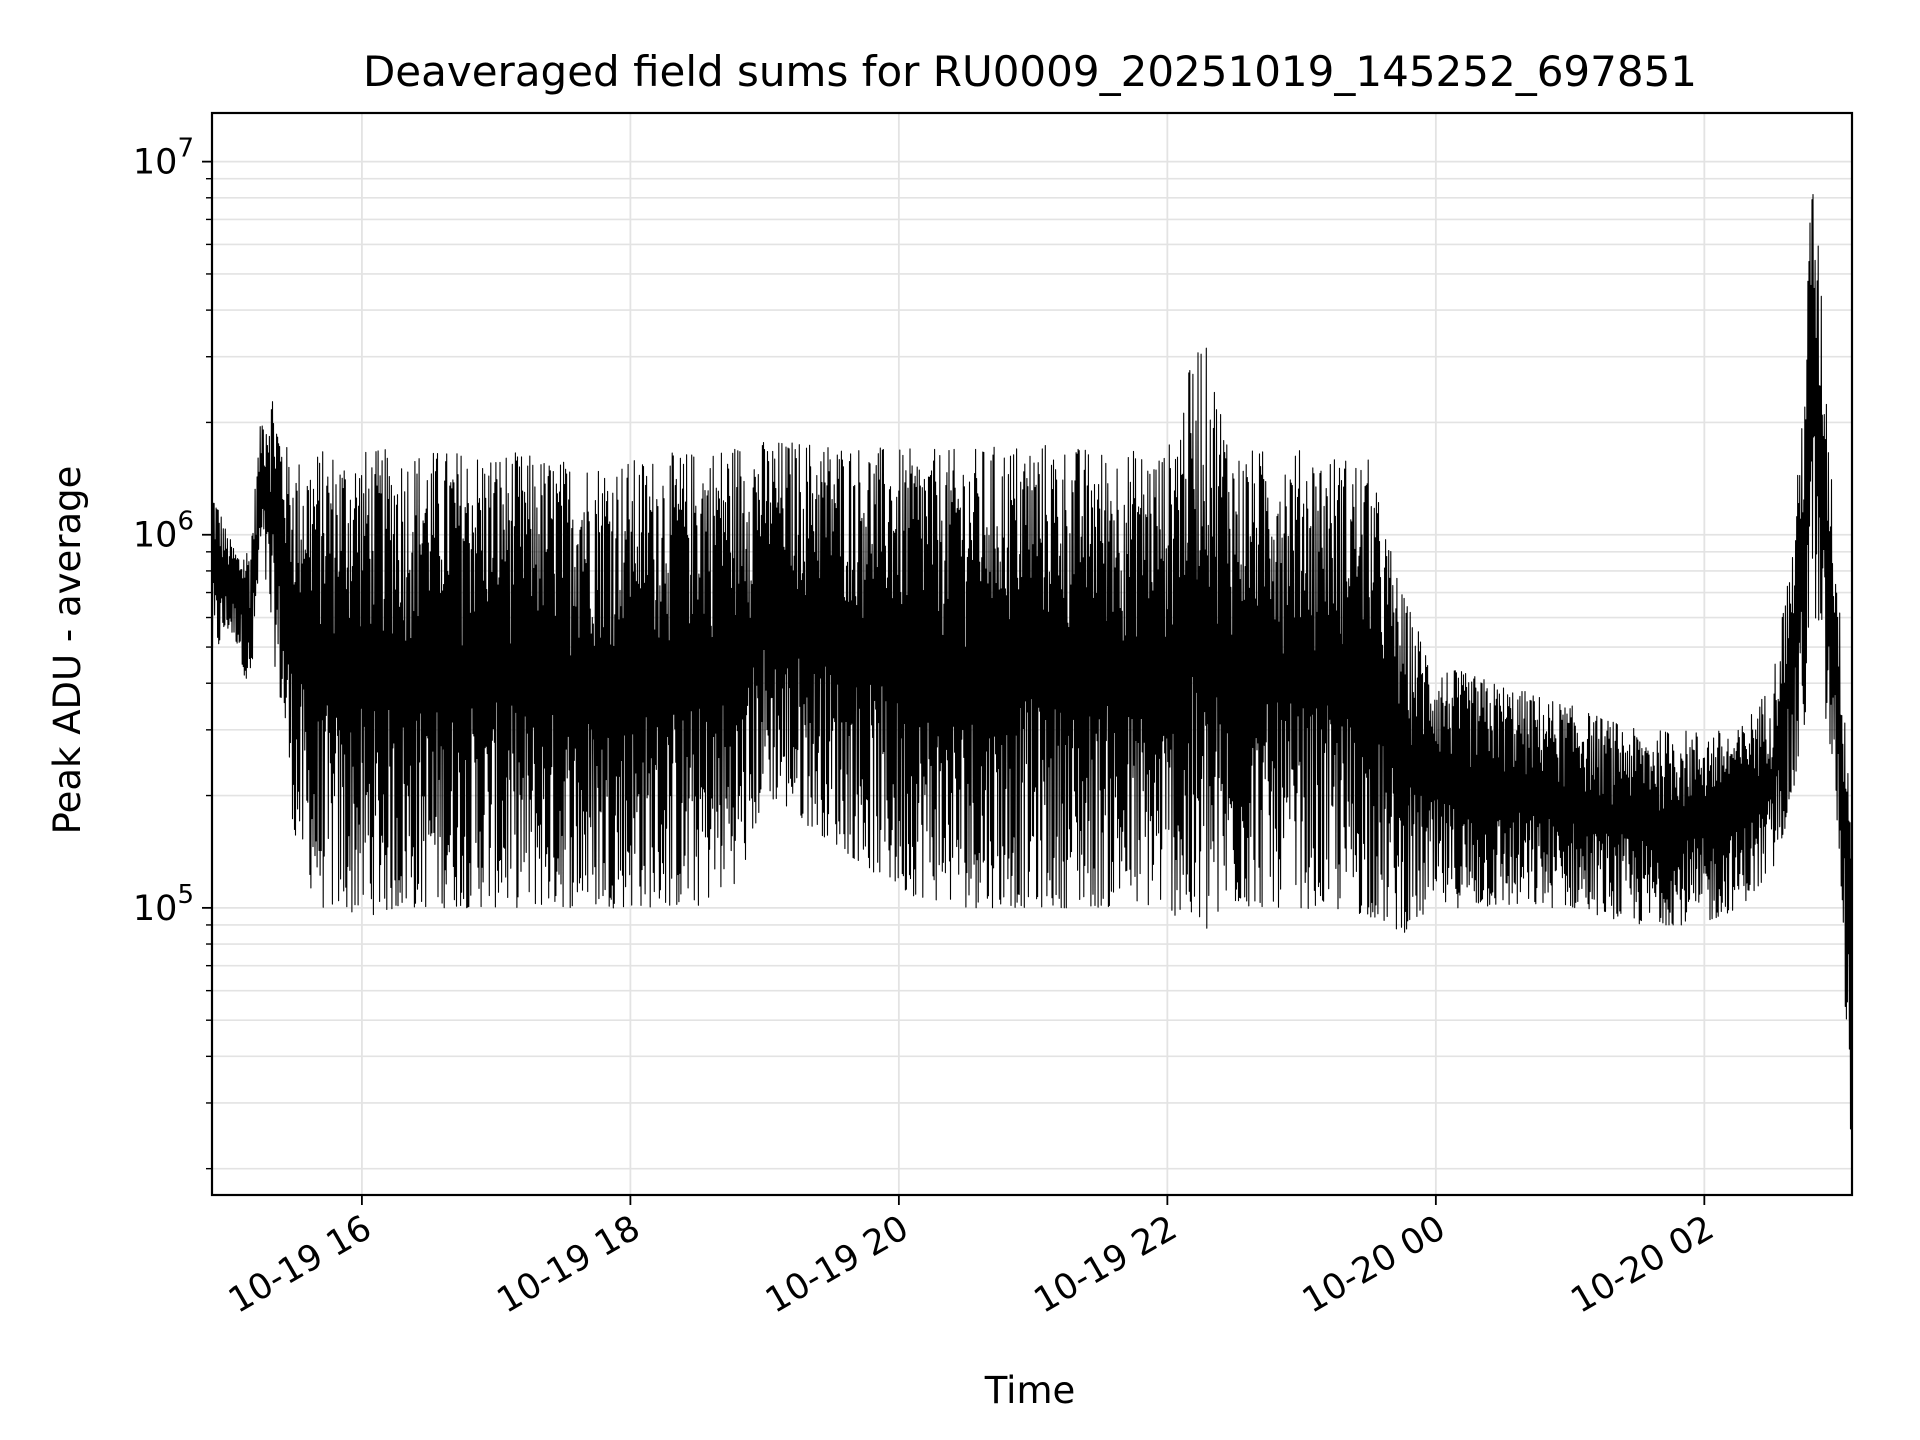  Describe the element at coordinates (185, 522) in the screenshot. I see `y-tick-exponent: 6` at that location.